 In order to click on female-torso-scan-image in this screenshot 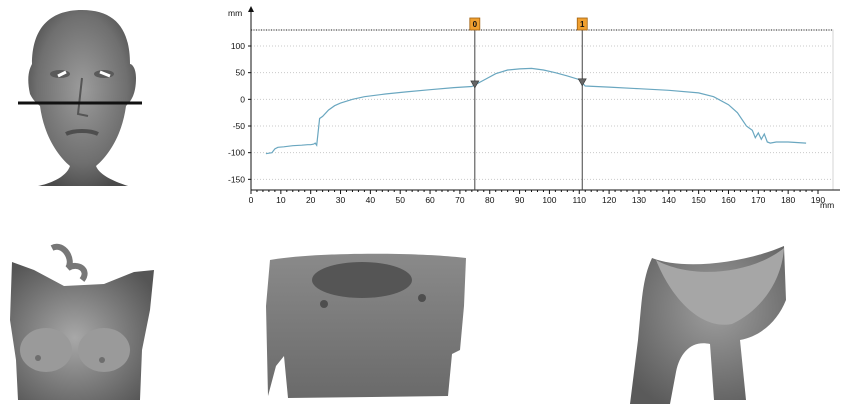, I will do `click(82, 321)`.